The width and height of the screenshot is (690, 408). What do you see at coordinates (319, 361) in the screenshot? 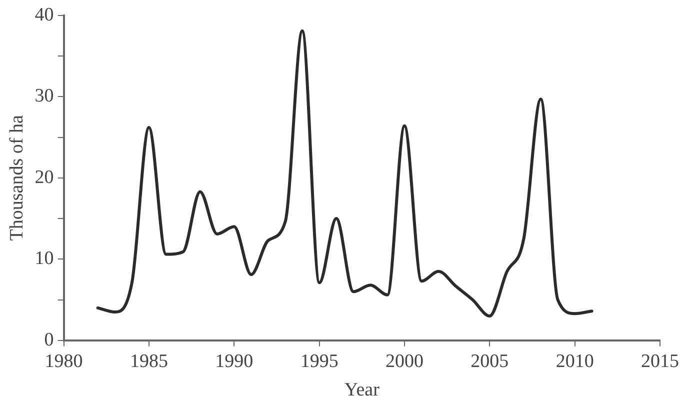
I see `x-tick-label: 1995` at bounding box center [319, 361].